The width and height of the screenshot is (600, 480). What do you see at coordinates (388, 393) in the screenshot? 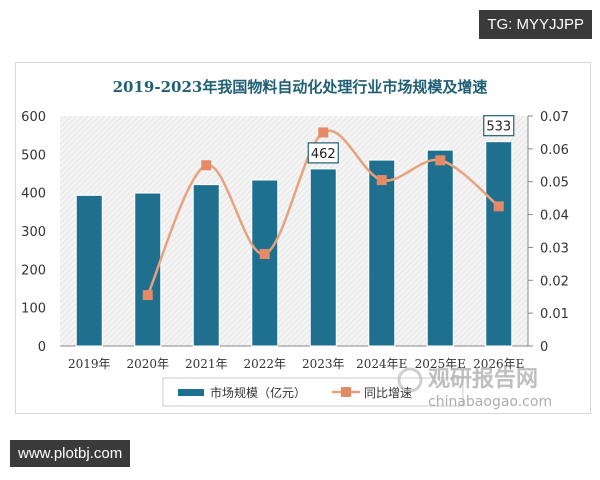
I see `legend-line-label: 同比增速` at bounding box center [388, 393].